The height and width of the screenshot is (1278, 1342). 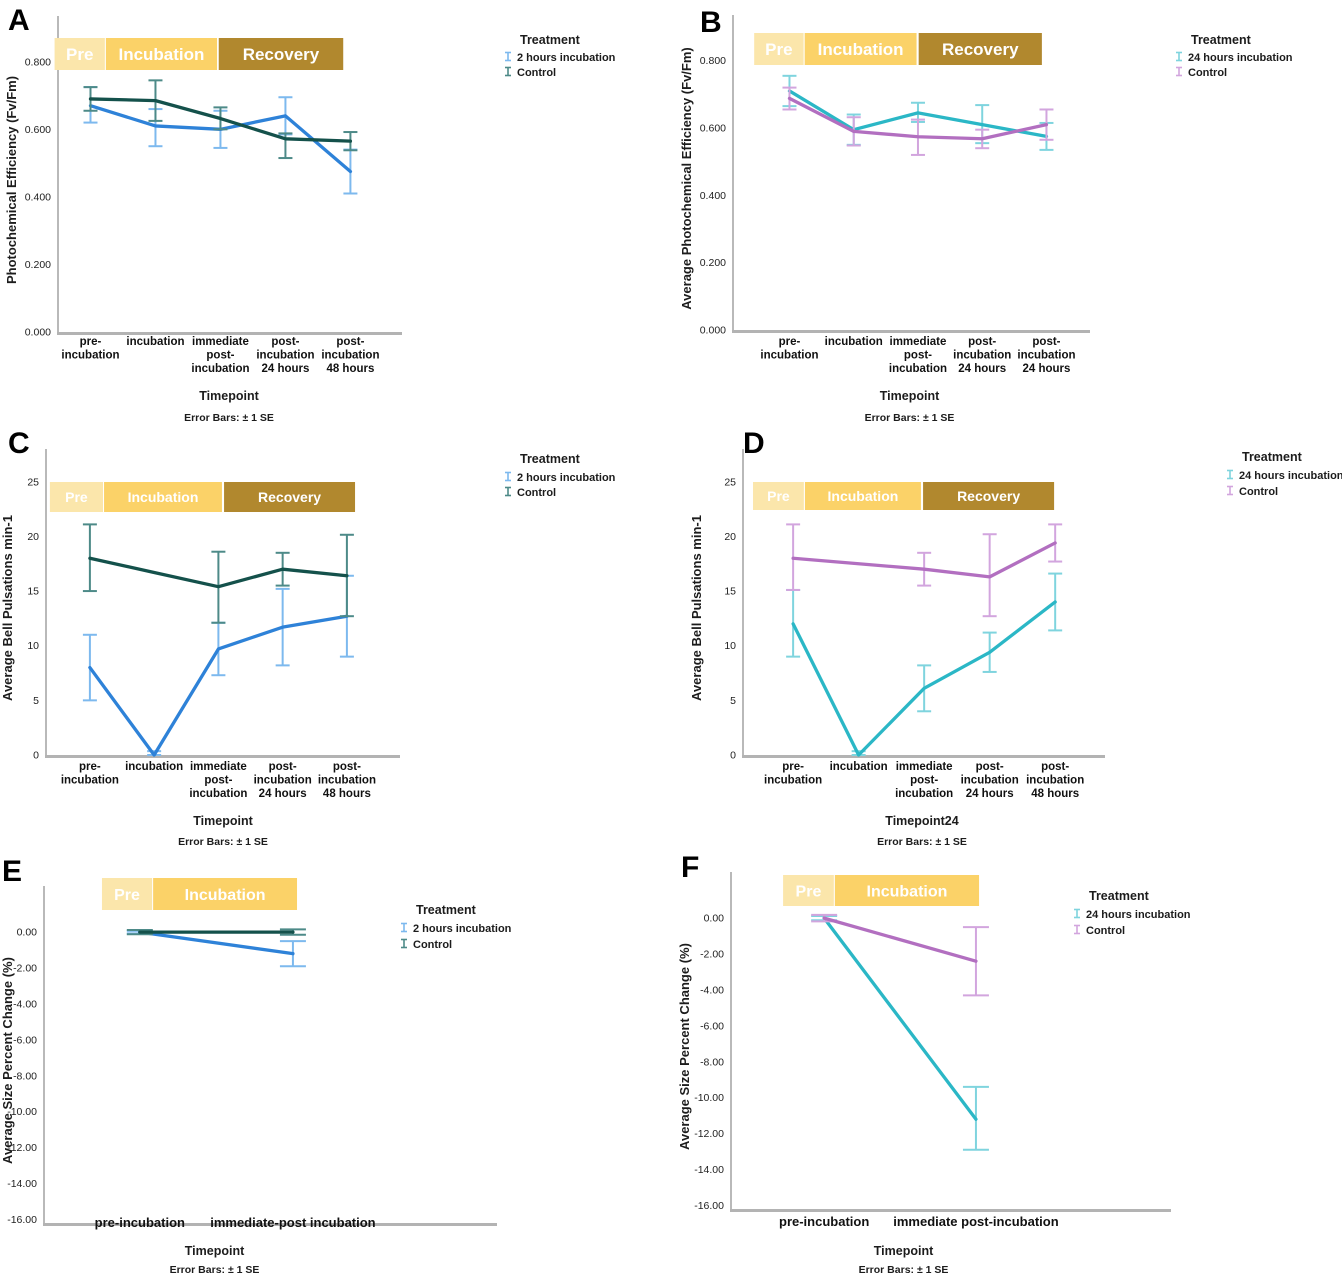 What do you see at coordinates (686, 178) in the screenshot?
I see `y-axis-title: Average Photochemical Efficiency (Fv/Fm)` at bounding box center [686, 178].